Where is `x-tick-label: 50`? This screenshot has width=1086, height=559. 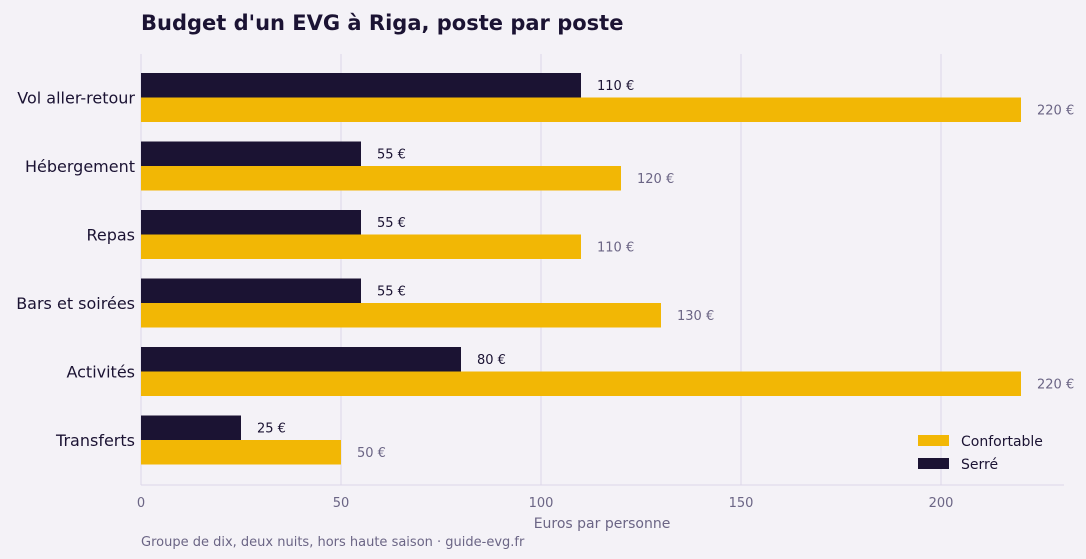 x-tick-label: 50 is located at coordinates (341, 503).